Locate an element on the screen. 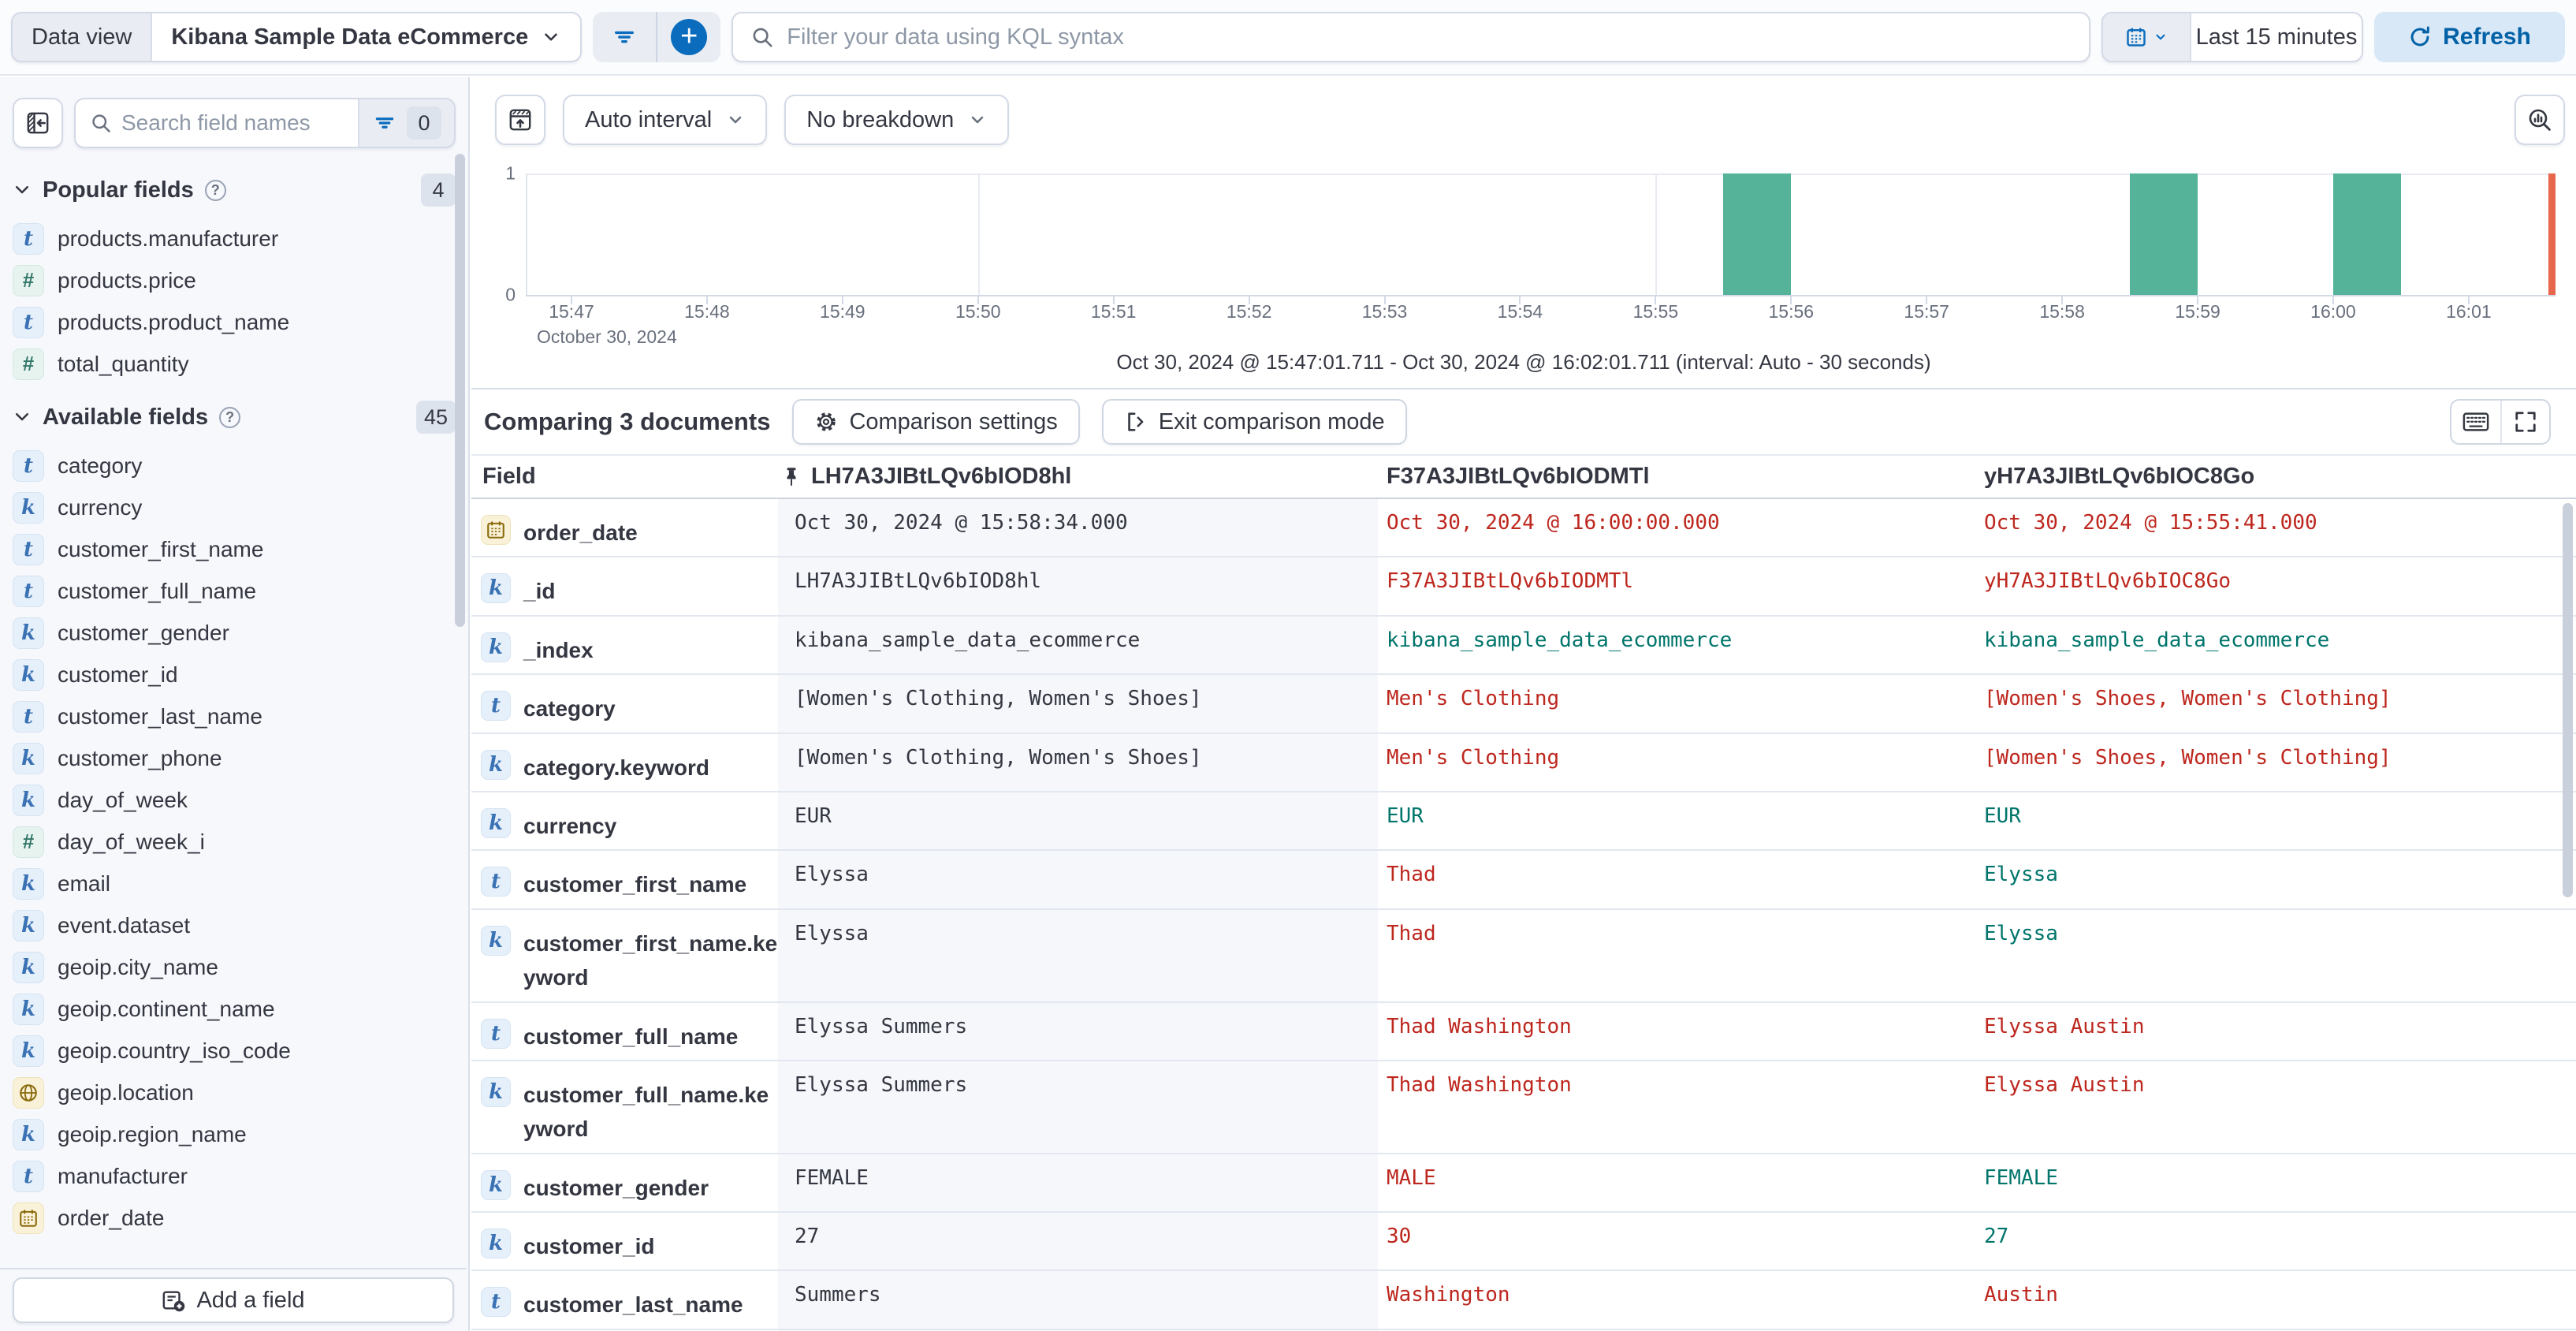 The width and height of the screenshot is (2576, 1331). interval-label: Auto interval is located at coordinates (649, 119).